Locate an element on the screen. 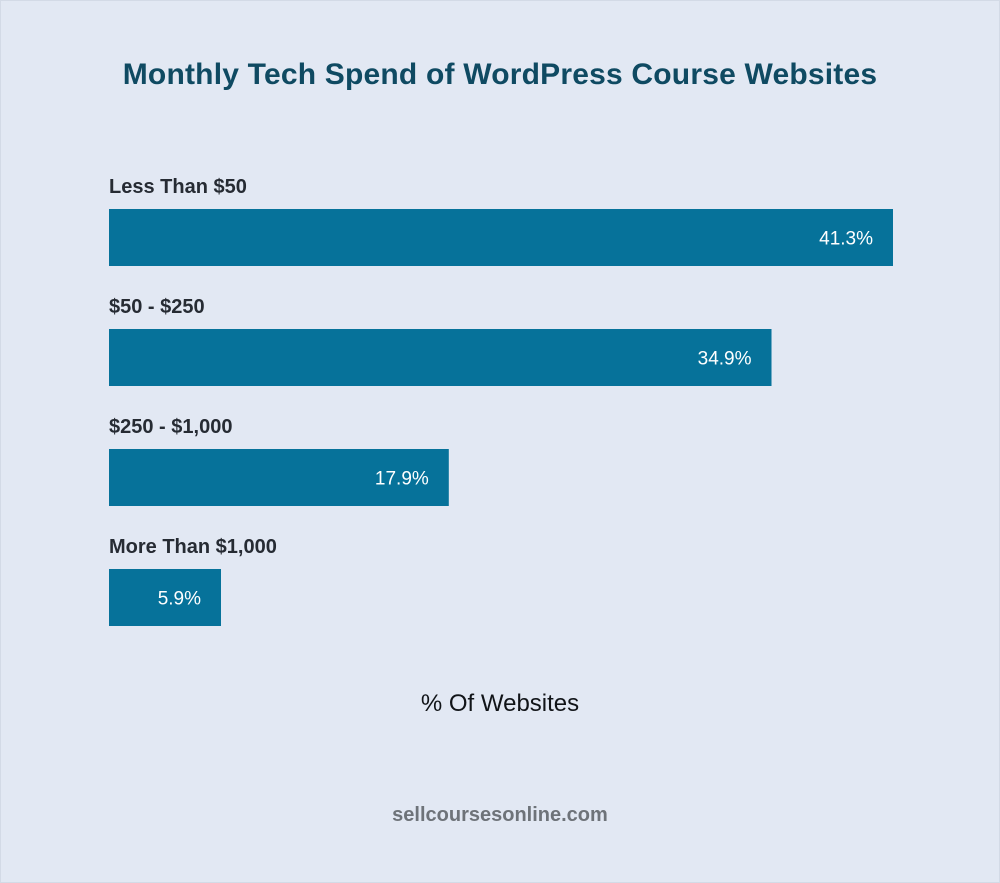  data-label: 41.3% is located at coordinates (846, 239).